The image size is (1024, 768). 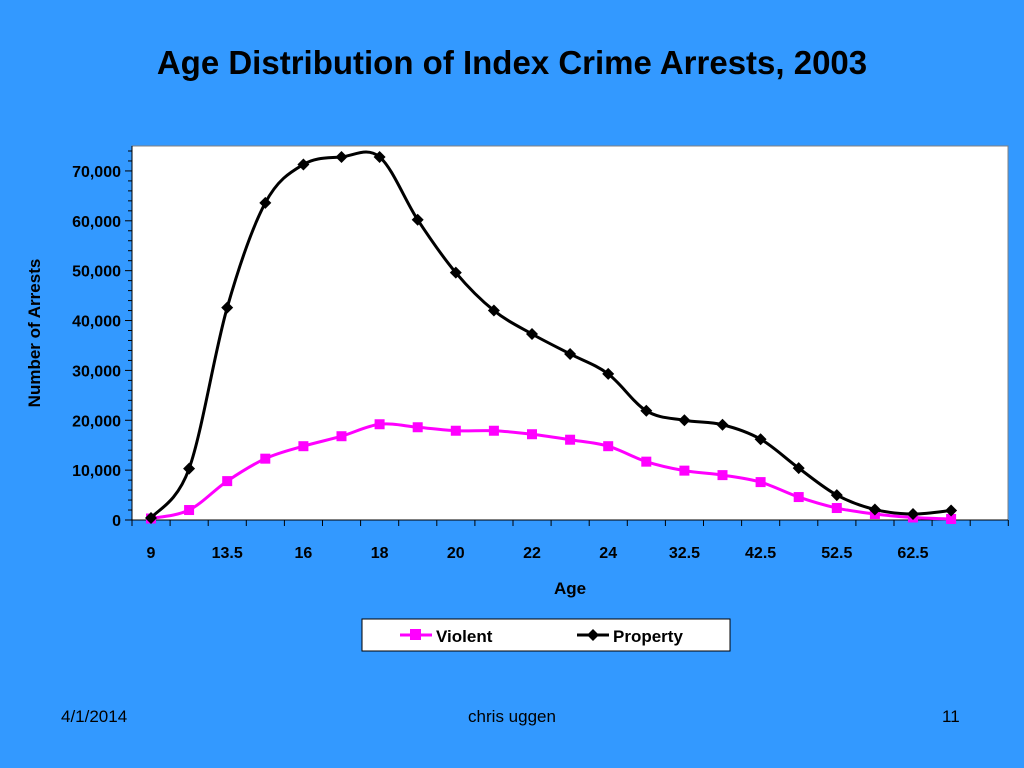 I want to click on footer-author: chris uggen, so click(x=512, y=716).